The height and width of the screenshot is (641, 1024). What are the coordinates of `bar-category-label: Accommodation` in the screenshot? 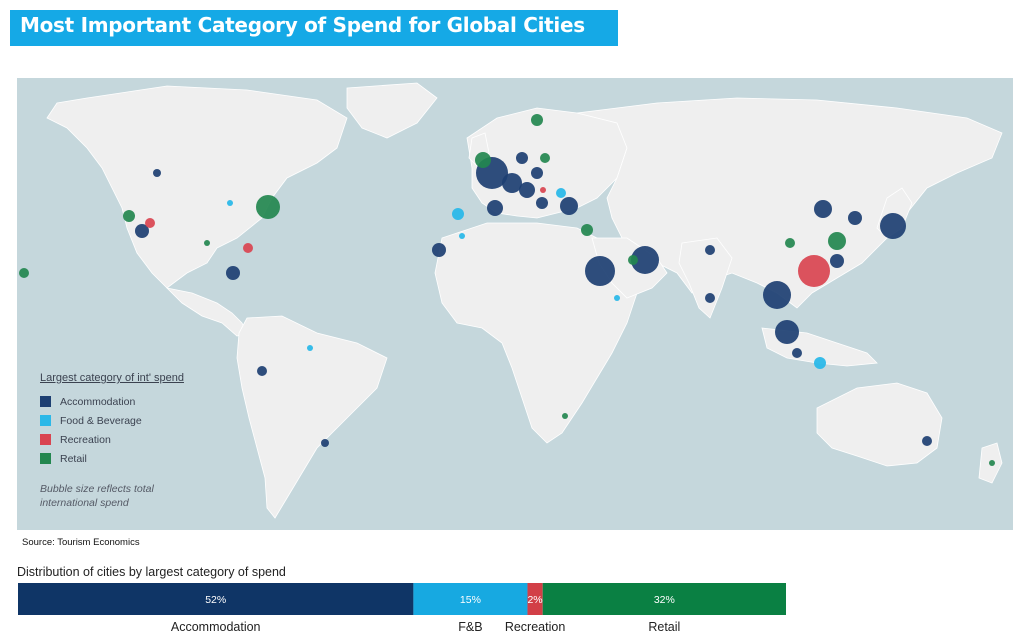 It's located at (215, 627).